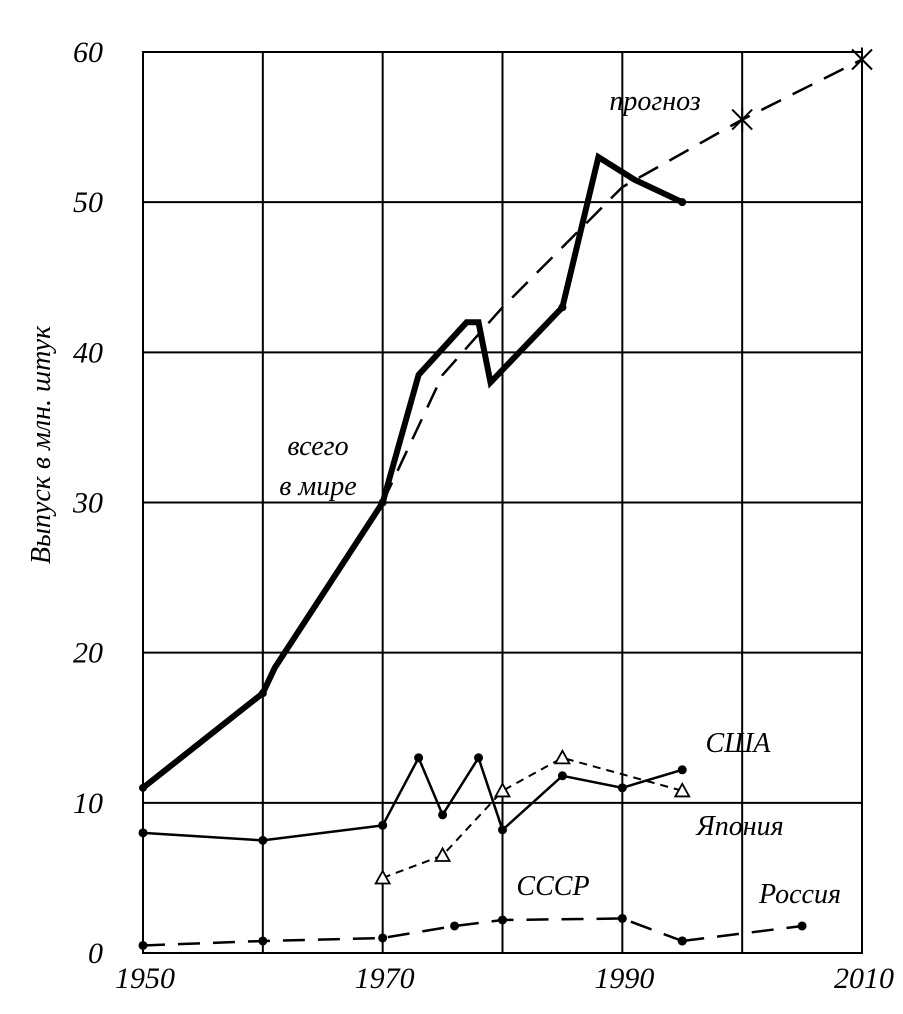 The width and height of the screenshot is (903, 1014). Describe the element at coordinates (145, 978) in the screenshot. I see `x-tick-label: 1950` at that location.